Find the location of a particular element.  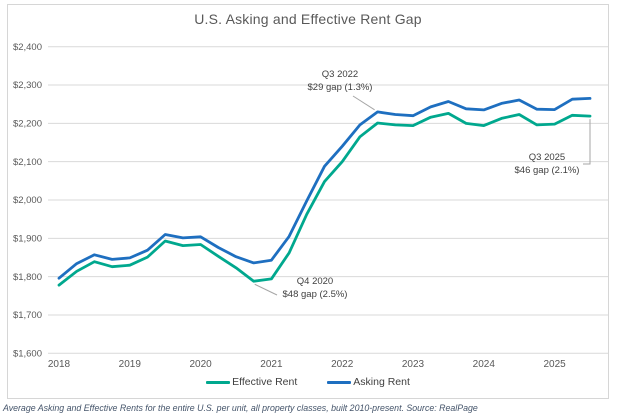

y-axis-label: $2,200 is located at coordinates (27, 124).